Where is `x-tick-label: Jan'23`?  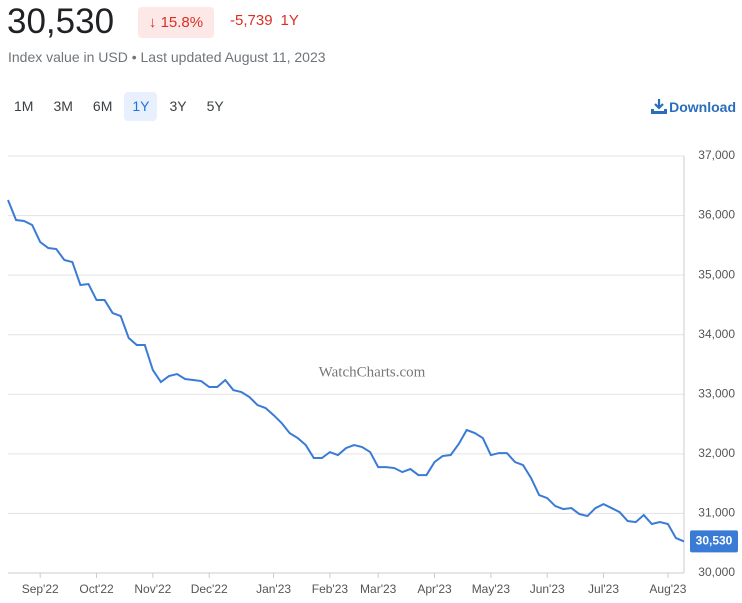
x-tick-label: Jan'23 is located at coordinates (273, 589).